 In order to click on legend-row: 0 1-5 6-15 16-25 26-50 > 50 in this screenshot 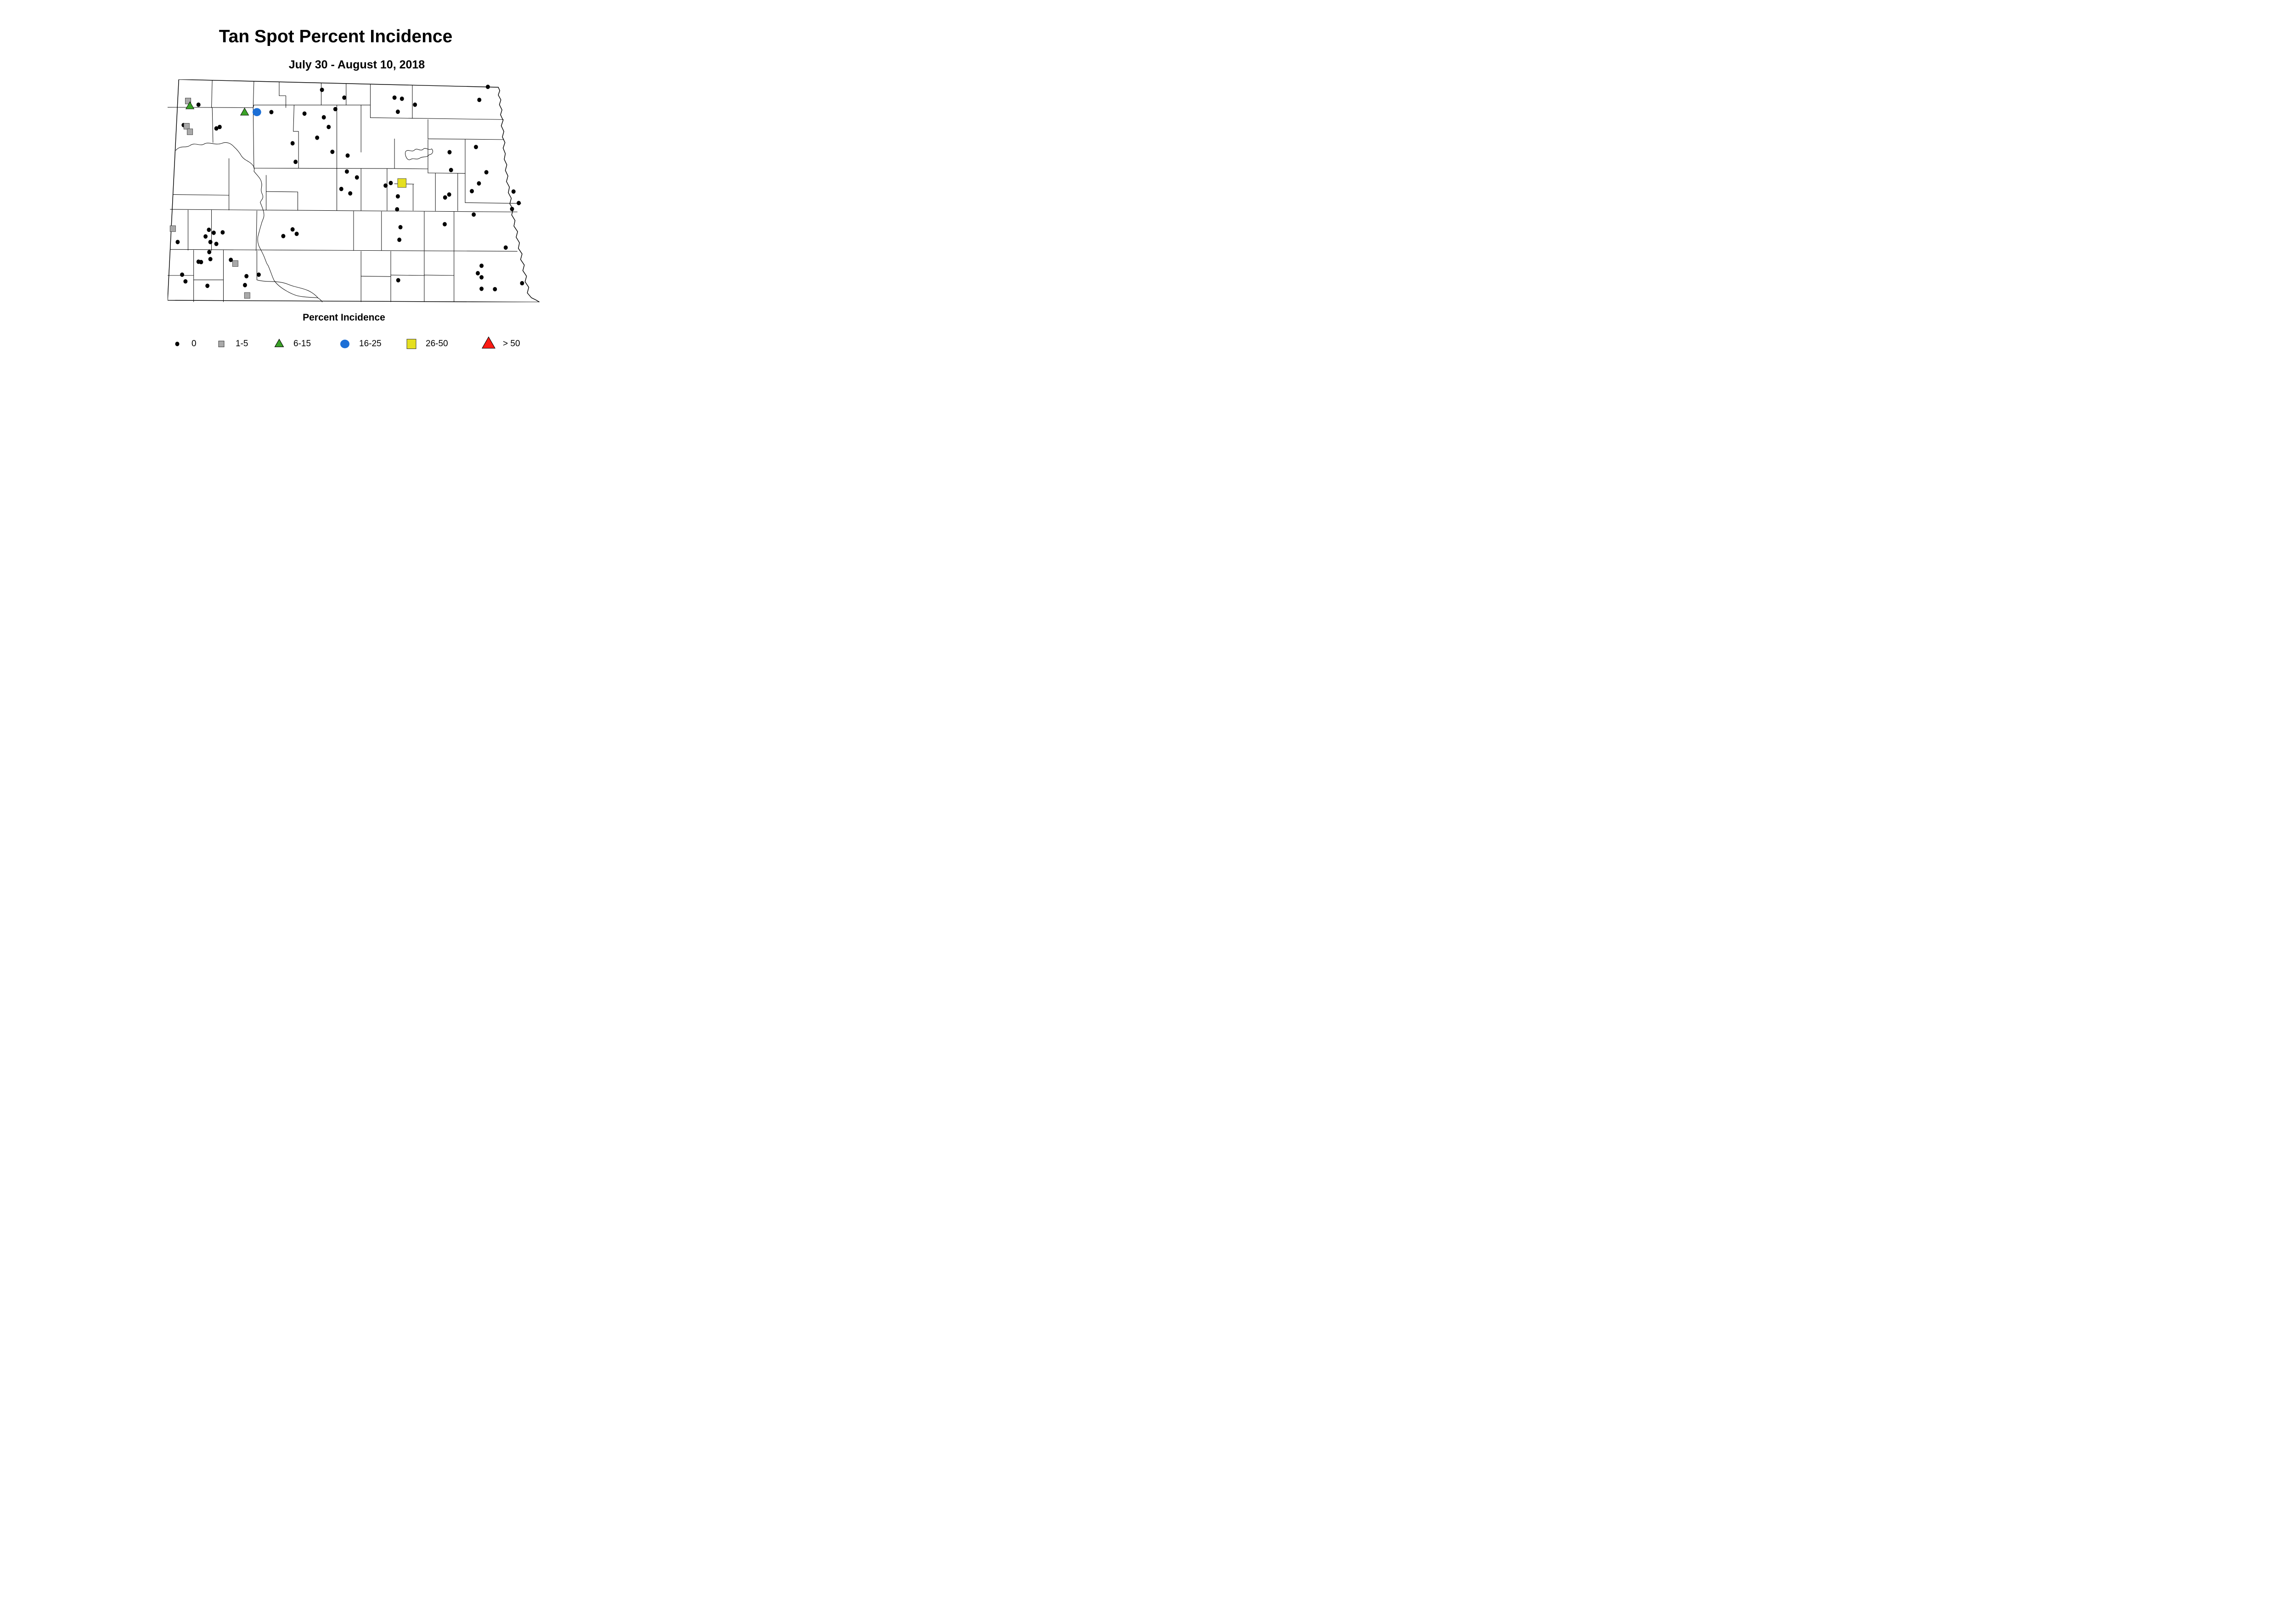, I will do `click(360, 344)`.